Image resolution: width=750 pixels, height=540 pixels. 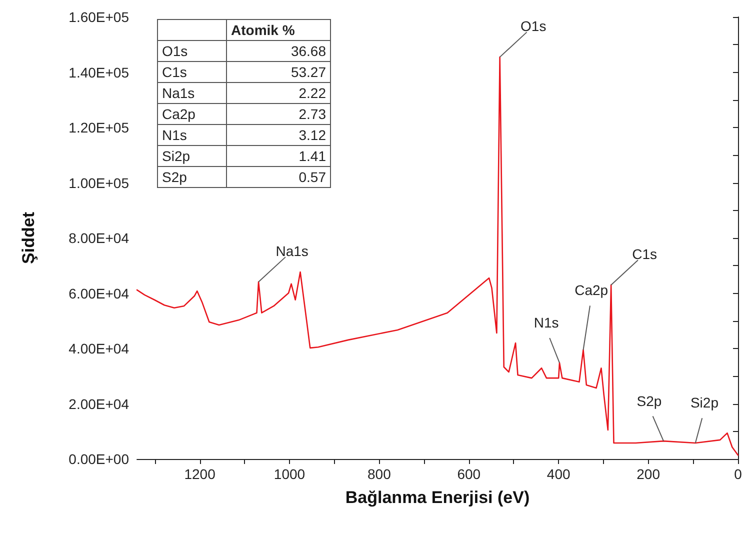 What do you see at coordinates (99, 459) in the screenshot?
I see `y-tick-label: 0.00E+00` at bounding box center [99, 459].